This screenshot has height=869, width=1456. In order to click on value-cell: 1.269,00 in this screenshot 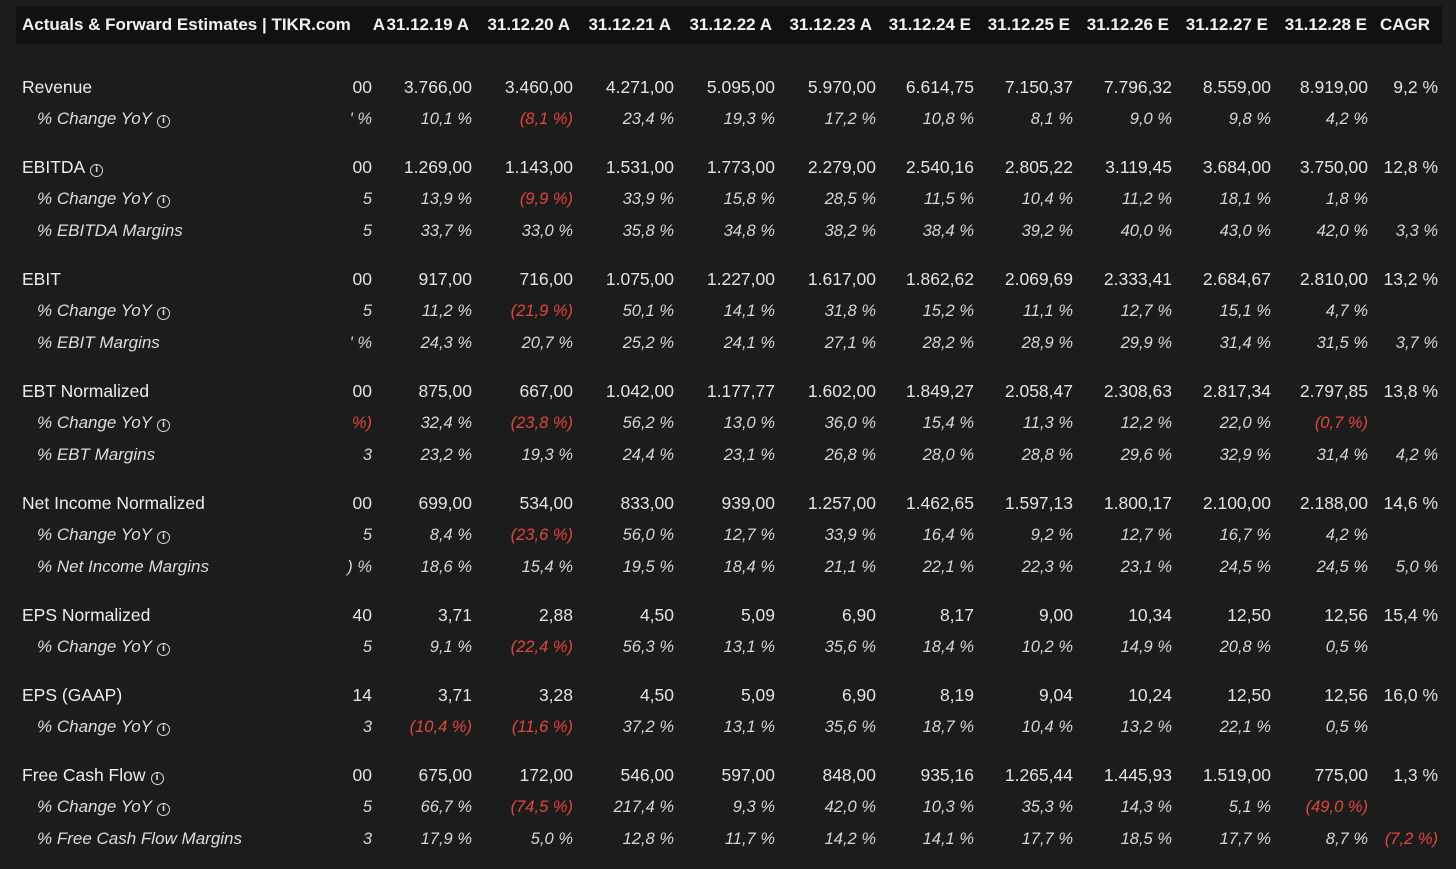, I will do `click(437, 167)`.